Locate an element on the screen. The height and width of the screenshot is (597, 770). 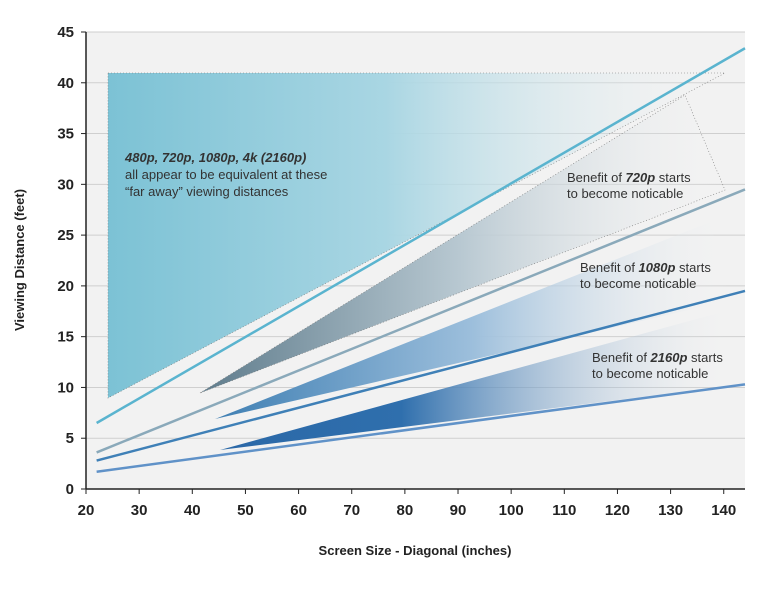
x-tick-label: 130 is located at coordinates (670, 510).